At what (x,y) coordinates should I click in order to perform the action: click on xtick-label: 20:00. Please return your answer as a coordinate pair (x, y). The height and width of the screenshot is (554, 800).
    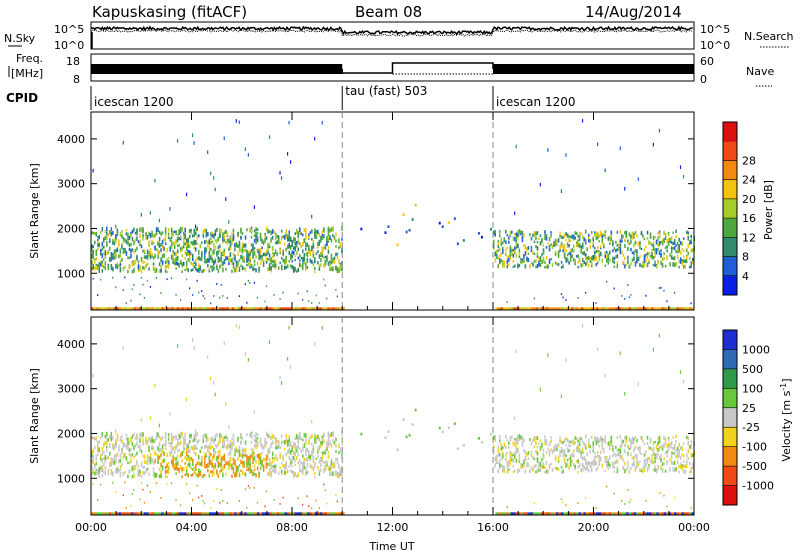
    Looking at the image, I should click on (594, 527).